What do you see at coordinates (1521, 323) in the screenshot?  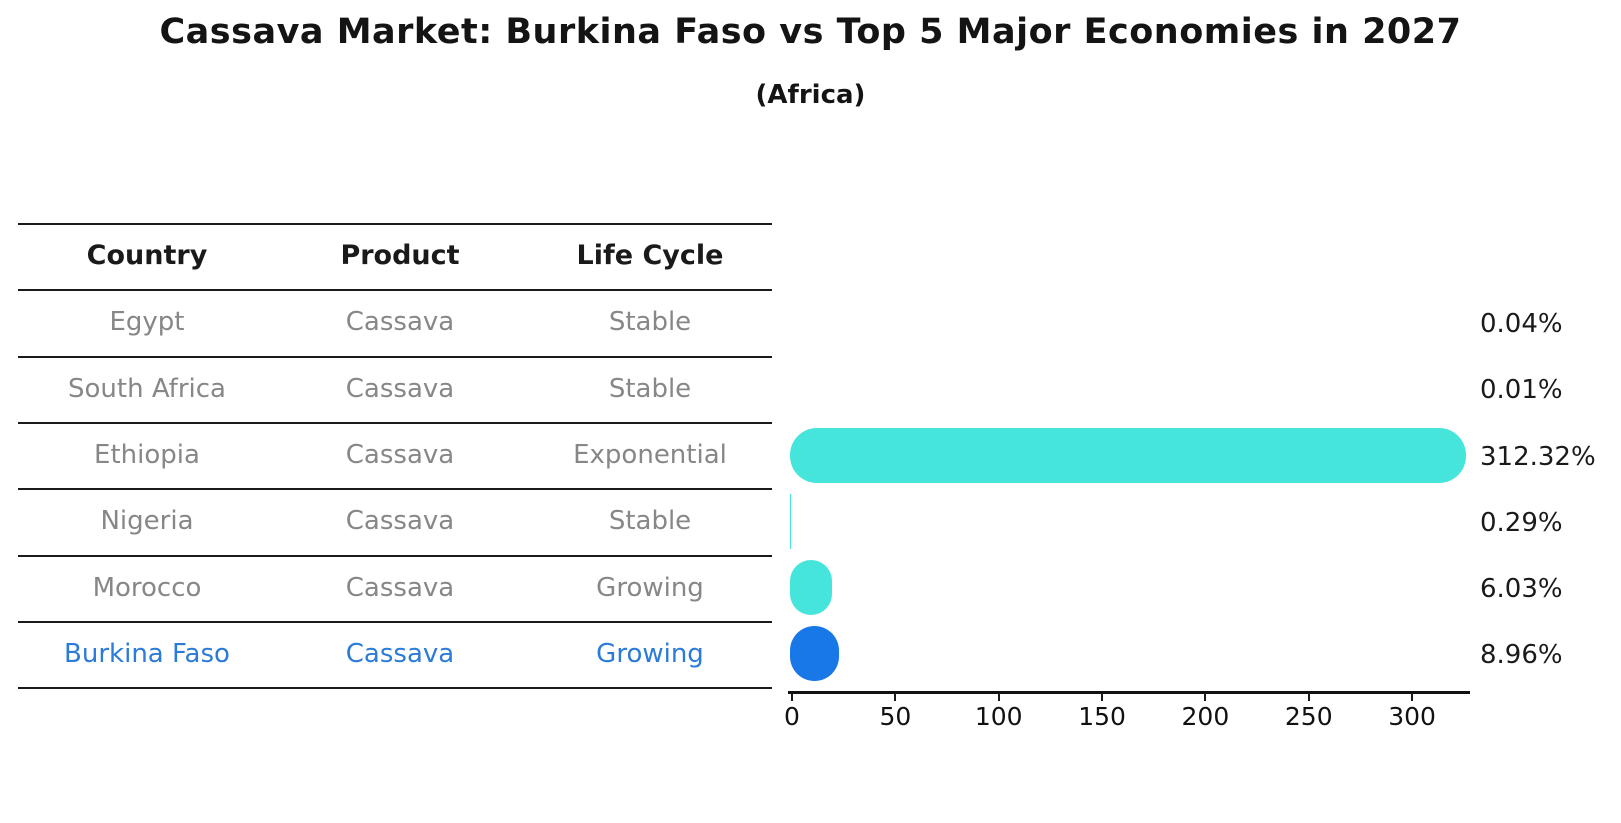 I see `value-label-egypt: 0.04%` at bounding box center [1521, 323].